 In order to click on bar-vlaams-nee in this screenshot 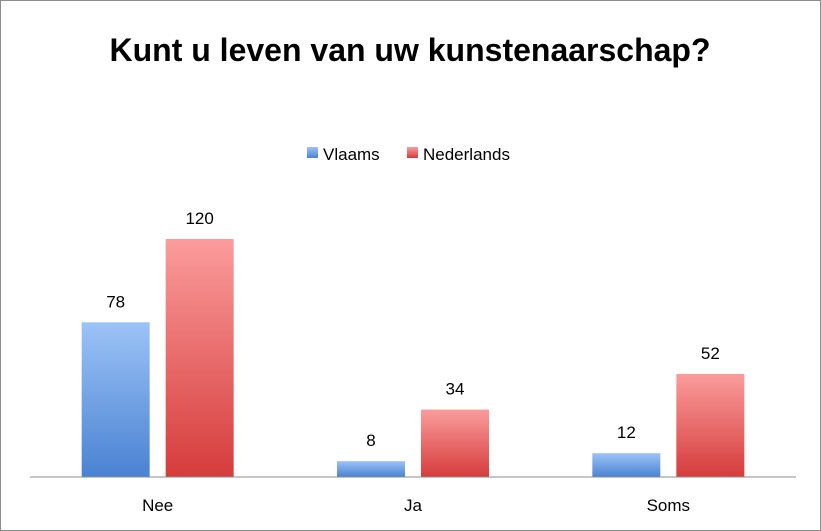, I will do `click(115, 399)`.